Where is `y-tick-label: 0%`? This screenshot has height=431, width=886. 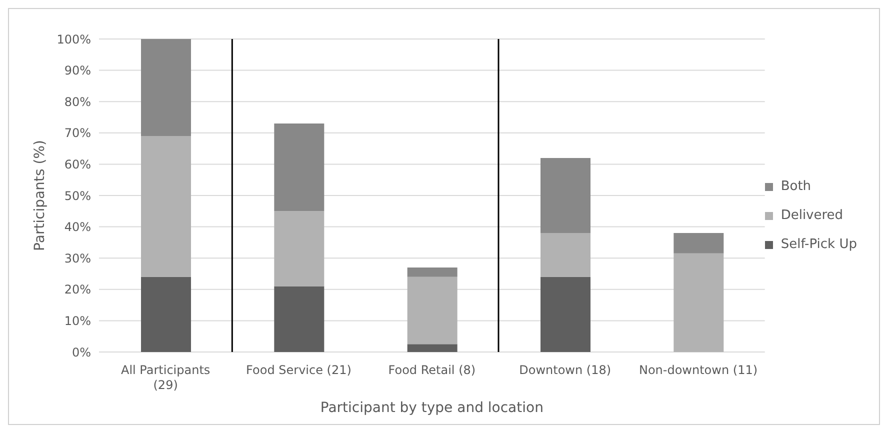 y-tick-label: 0% is located at coordinates (81, 352).